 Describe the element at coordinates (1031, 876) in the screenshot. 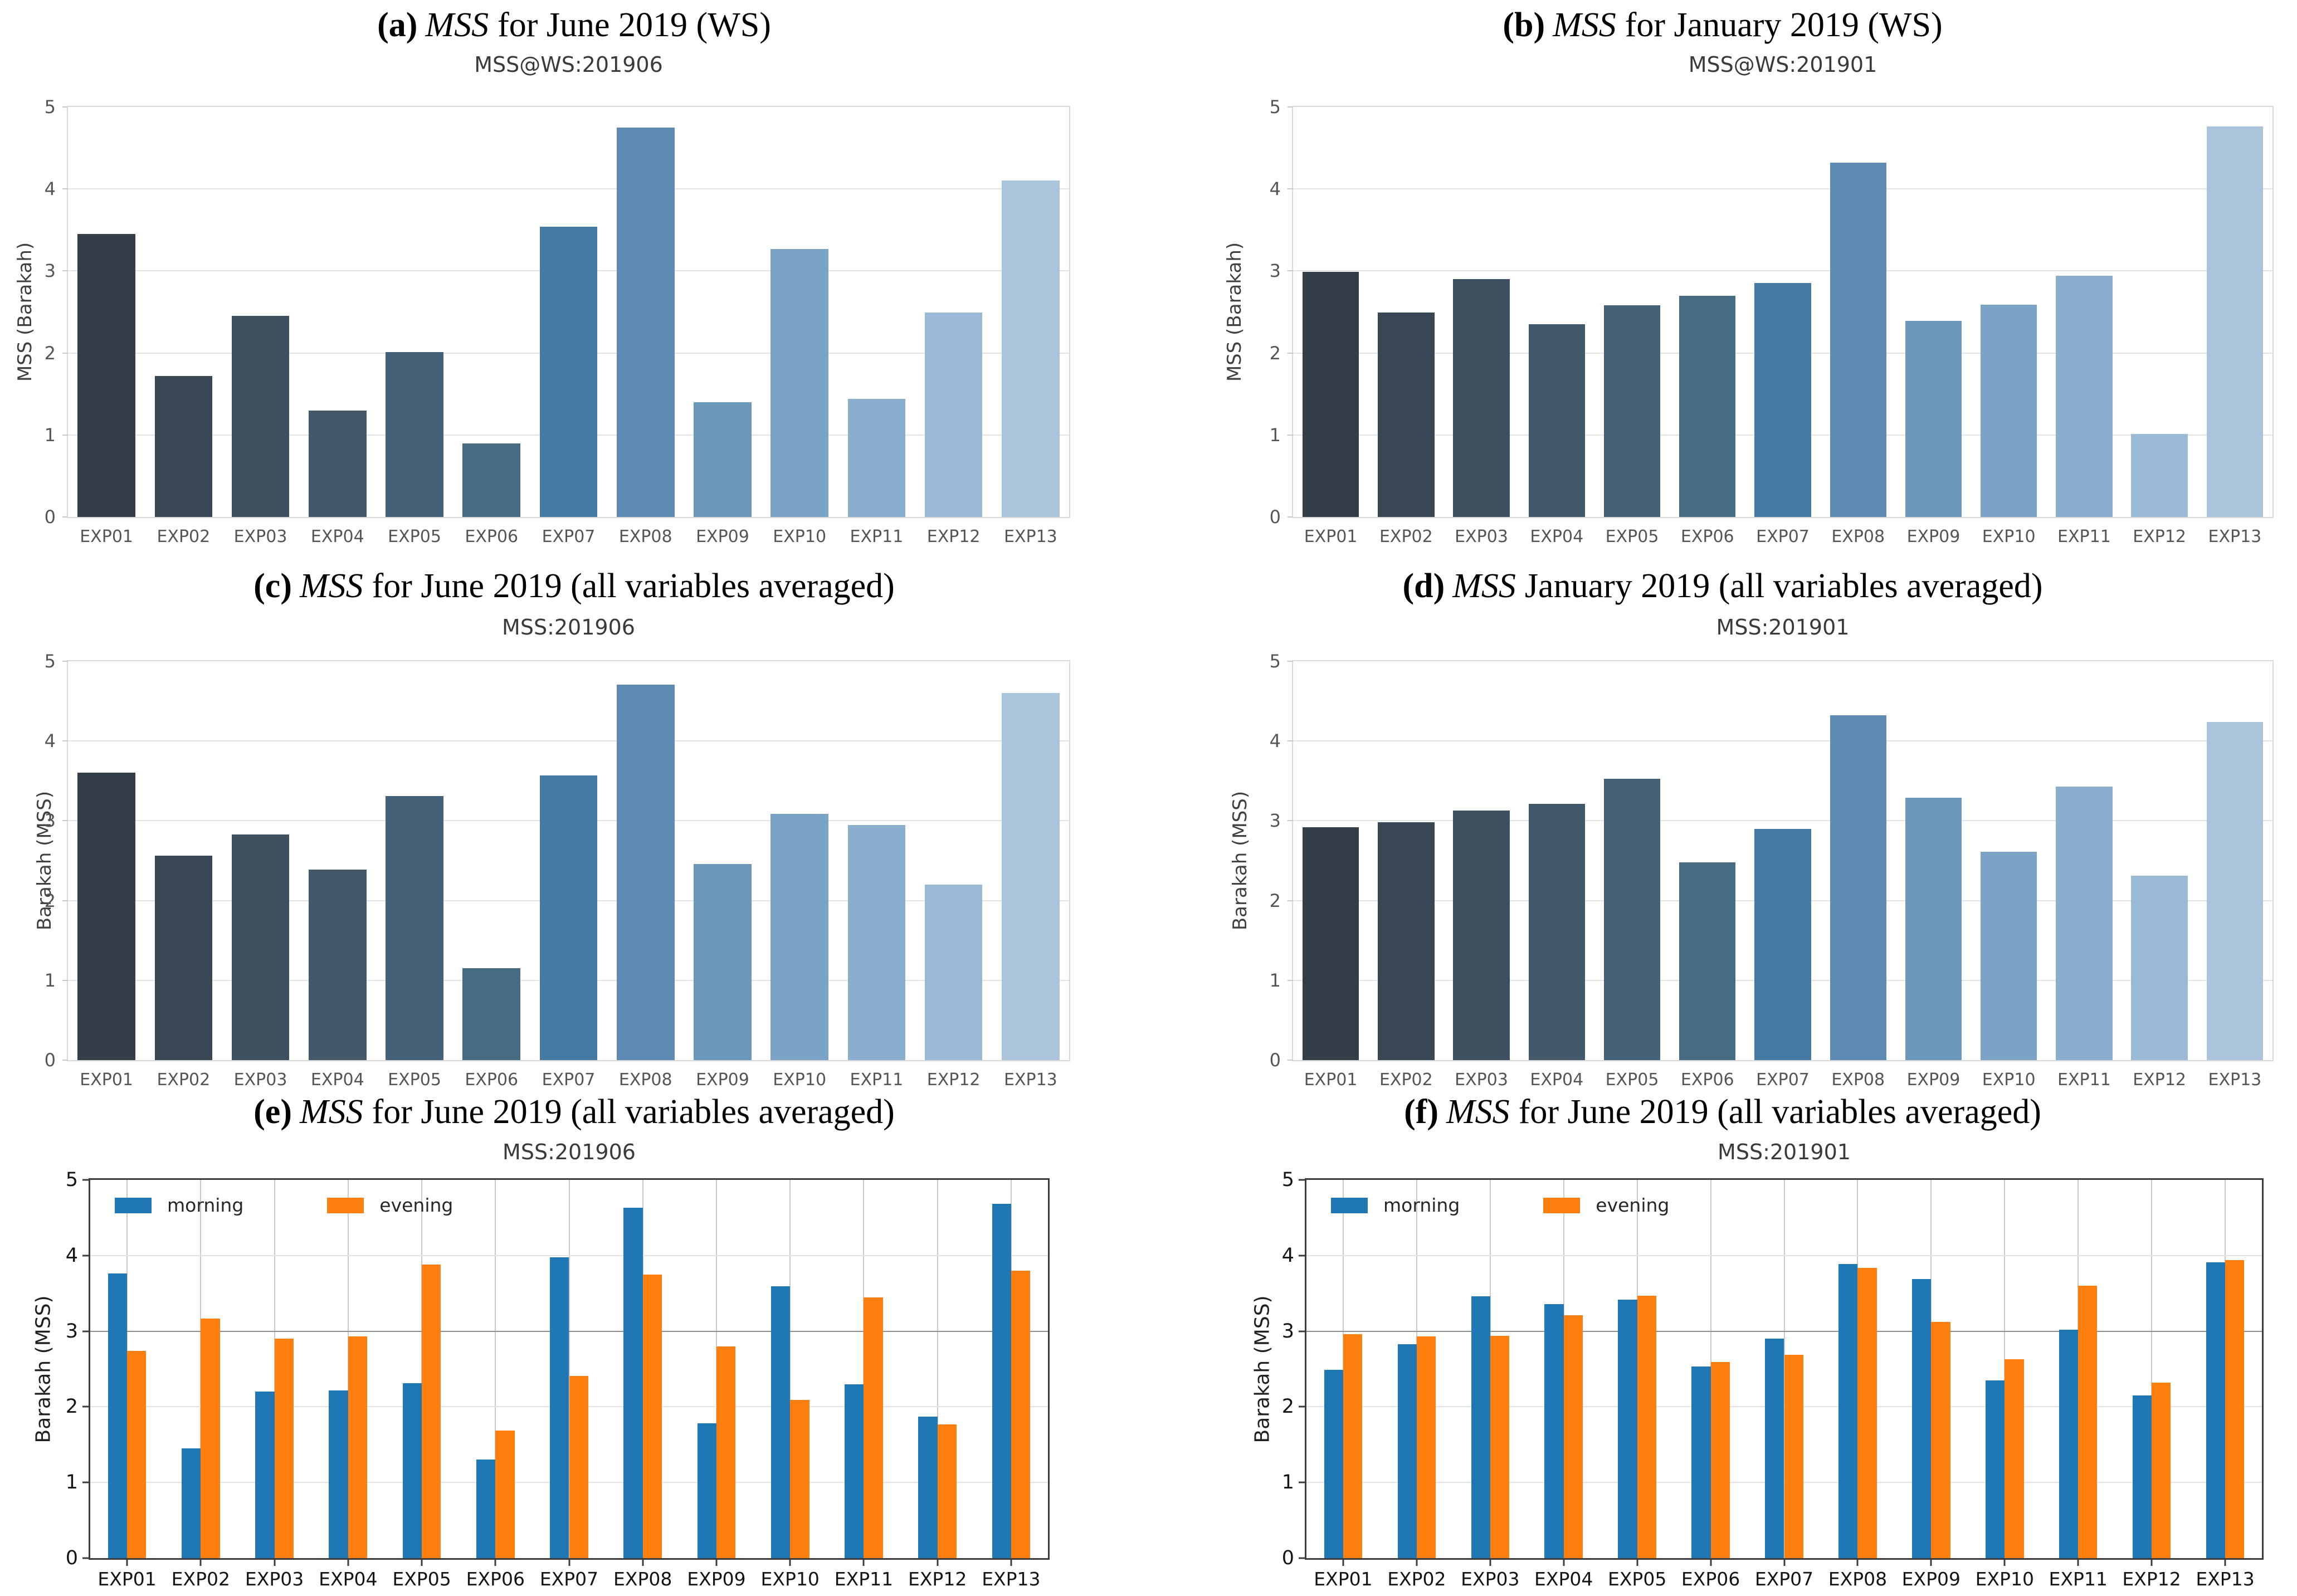

I see `bar-EXP13` at that location.